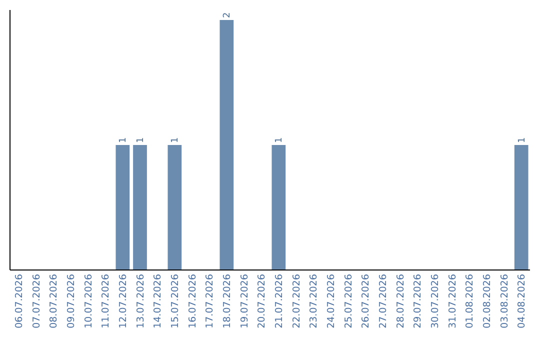  Describe the element at coordinates (227, 301) in the screenshot. I see `x-tick-label: 18.07.2026` at that location.